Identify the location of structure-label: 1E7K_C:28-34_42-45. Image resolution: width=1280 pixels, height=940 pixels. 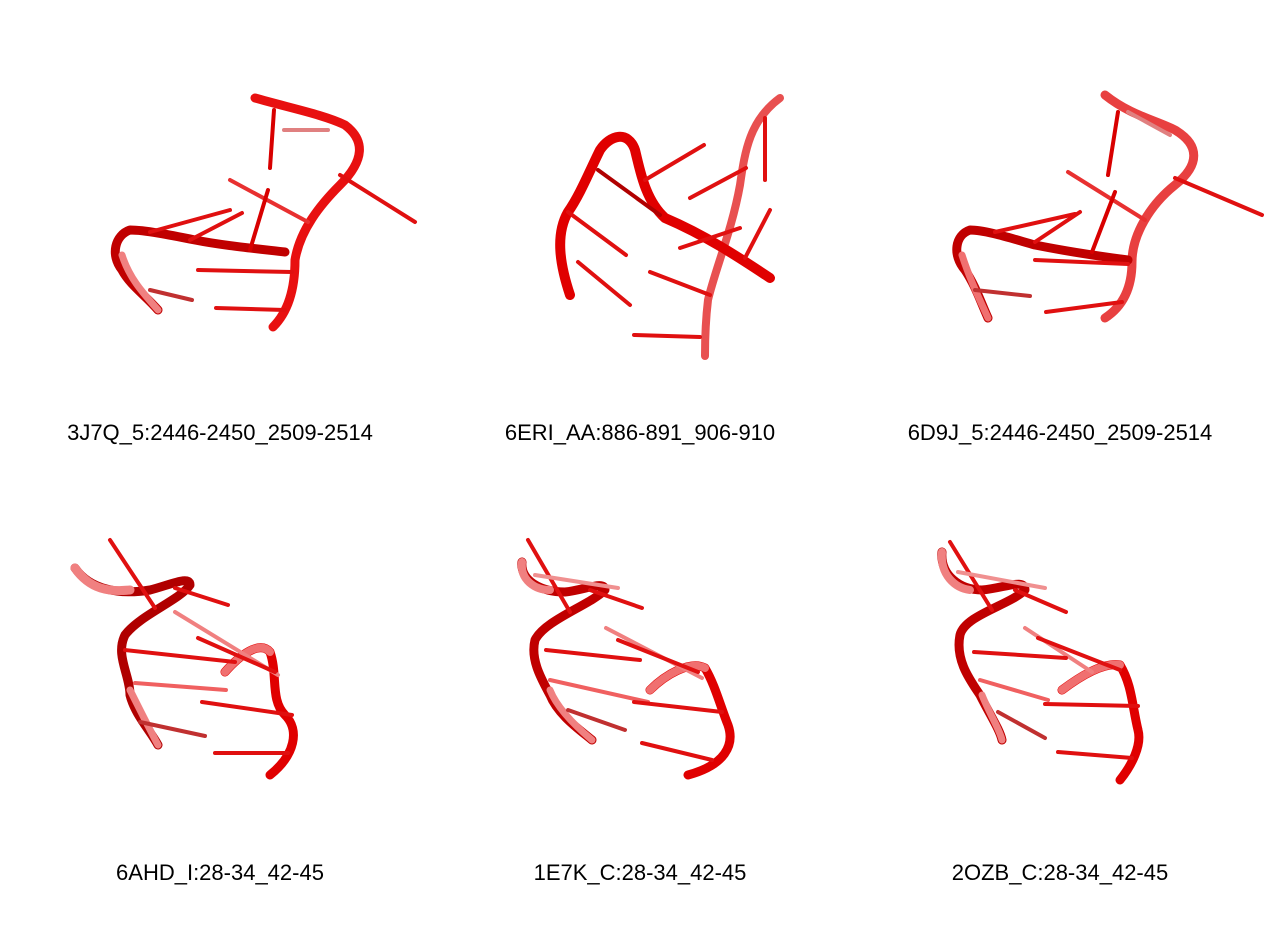
(640, 872).